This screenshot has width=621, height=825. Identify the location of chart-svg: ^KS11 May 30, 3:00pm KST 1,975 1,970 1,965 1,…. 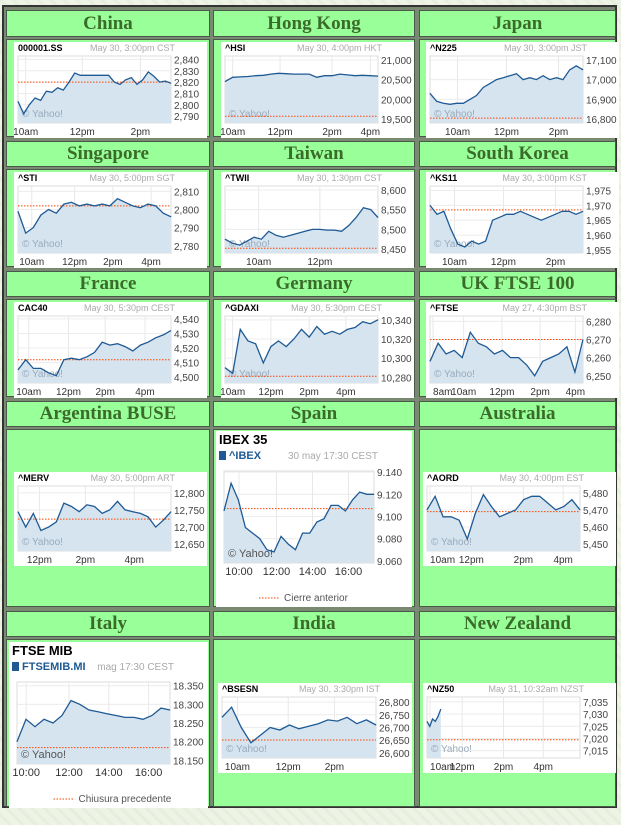
(520, 220).